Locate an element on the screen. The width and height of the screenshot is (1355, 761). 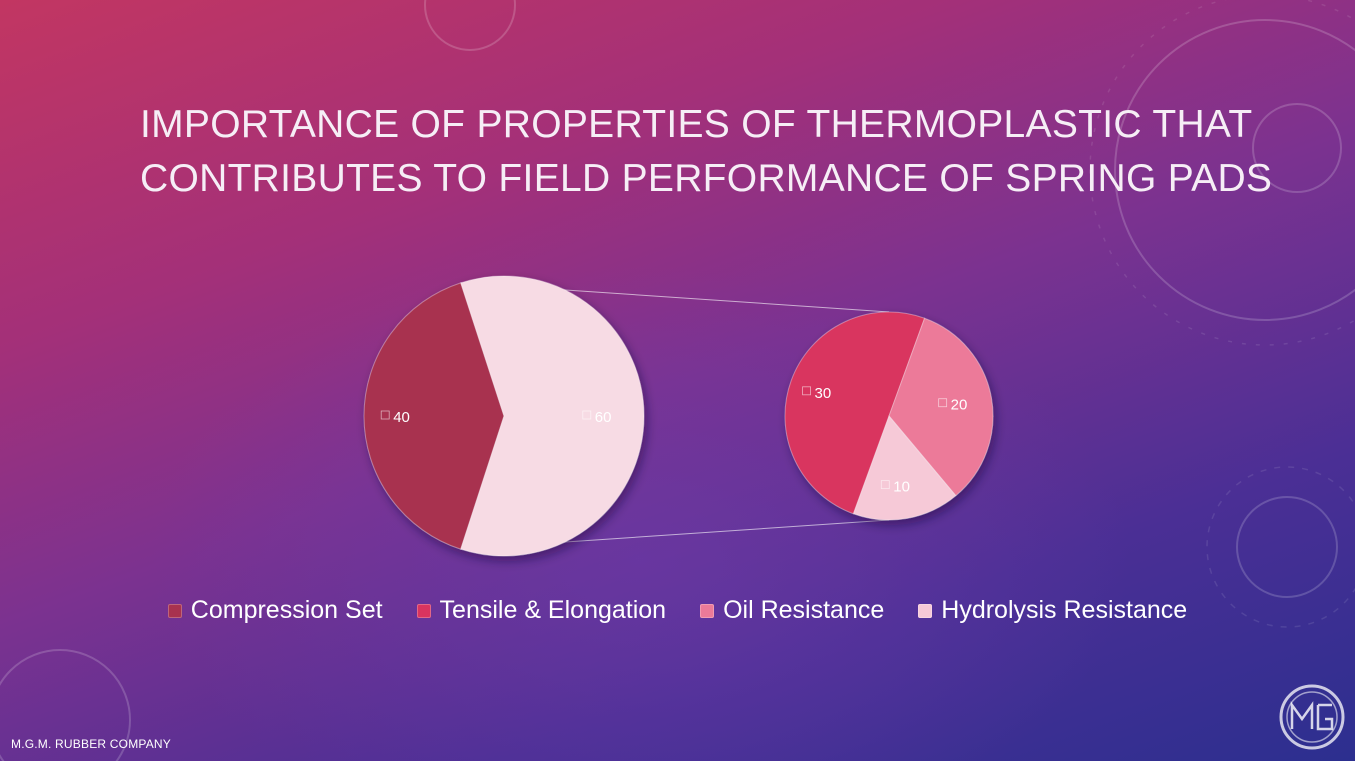
legend-label-1: Tensile & Elongation is located at coordinates (553, 610).